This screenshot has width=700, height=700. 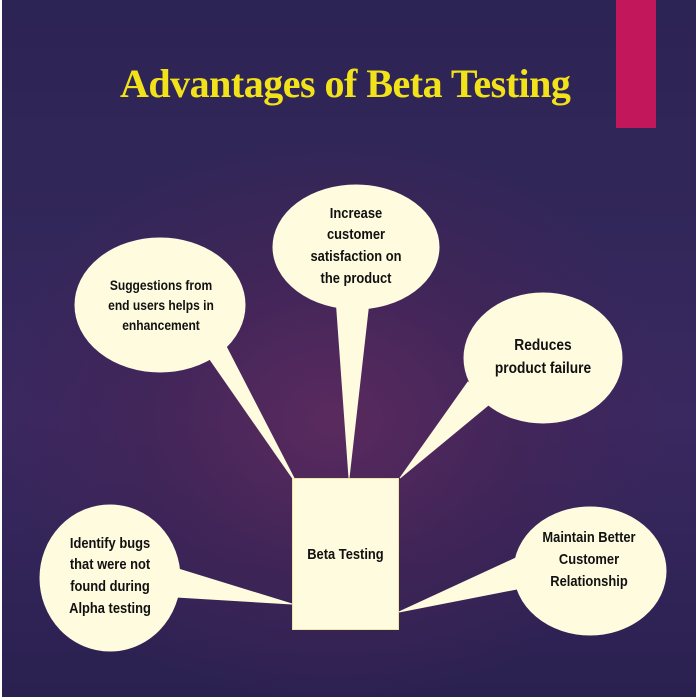 I want to click on center-node-label: Beta Testing, so click(x=345, y=554).